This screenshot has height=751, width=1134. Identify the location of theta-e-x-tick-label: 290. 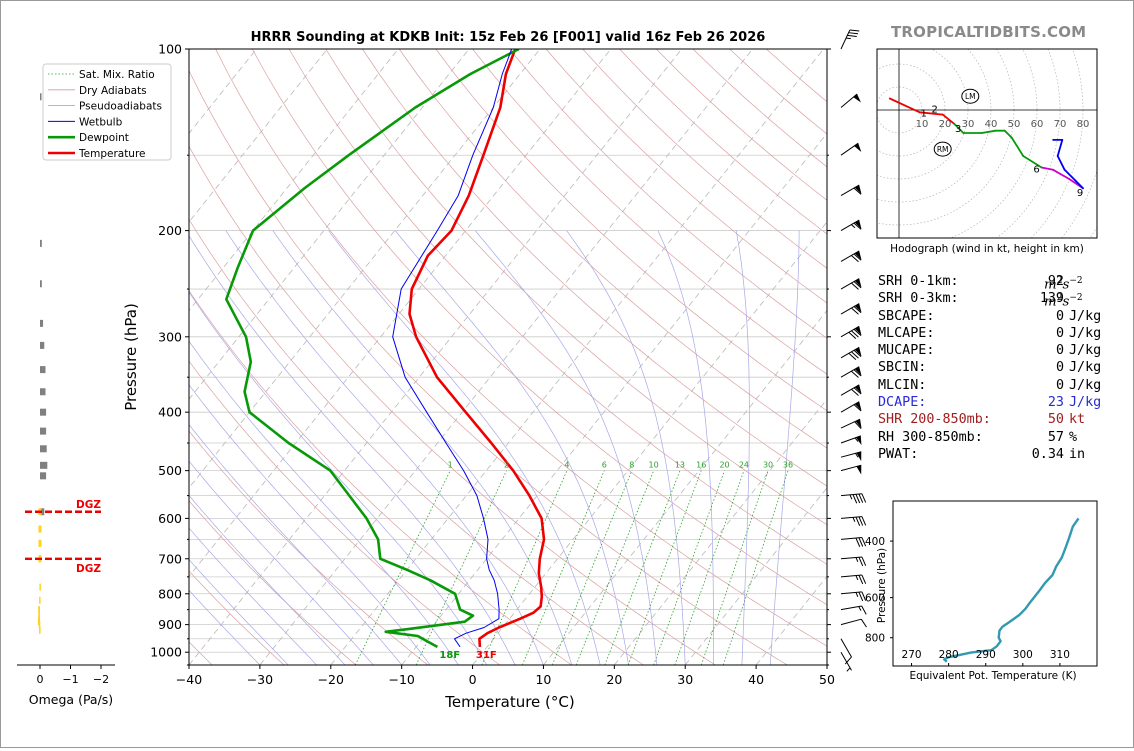
(986, 655).